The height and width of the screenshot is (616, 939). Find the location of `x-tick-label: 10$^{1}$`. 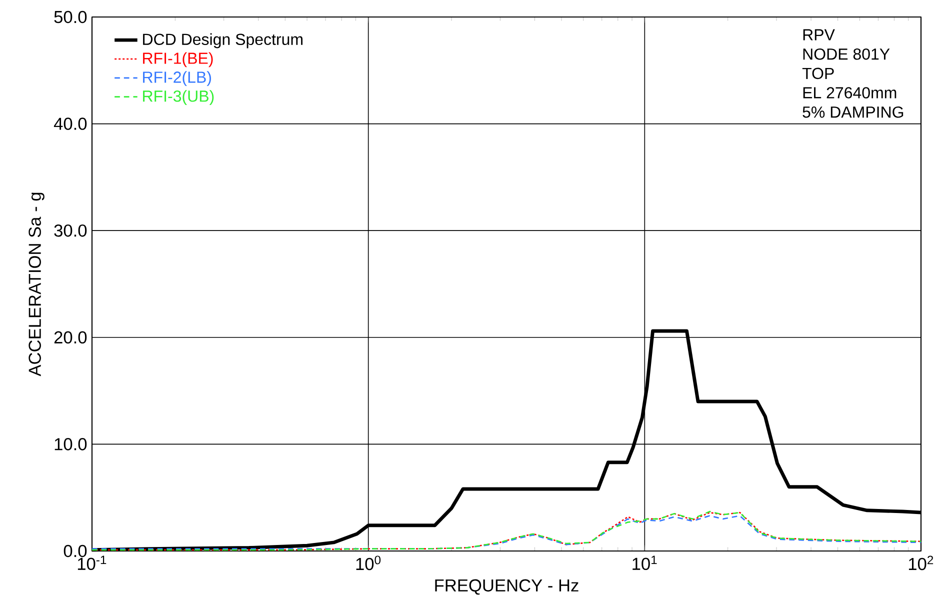

x-tick-label: 10$^{1}$ is located at coordinates (644, 563).